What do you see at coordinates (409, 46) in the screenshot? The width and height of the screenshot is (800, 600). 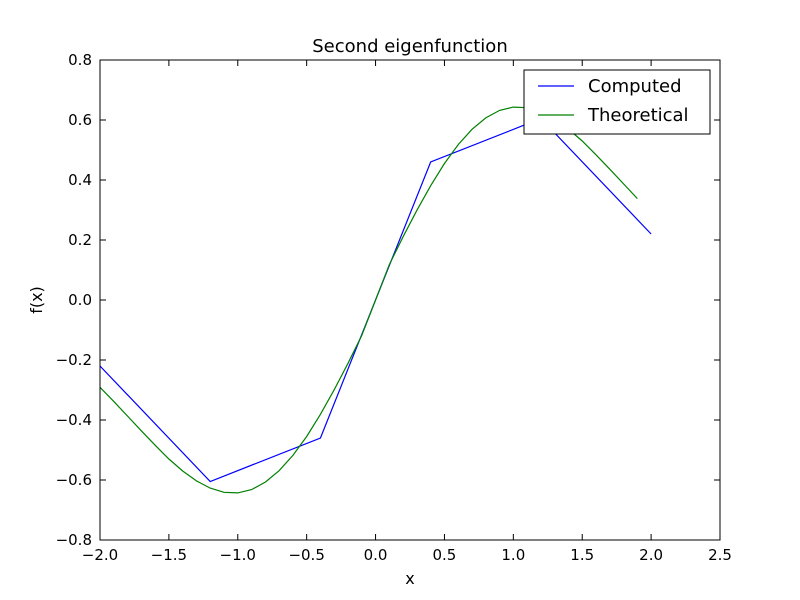 I see `chart-title: Second eigenfunction` at bounding box center [409, 46].